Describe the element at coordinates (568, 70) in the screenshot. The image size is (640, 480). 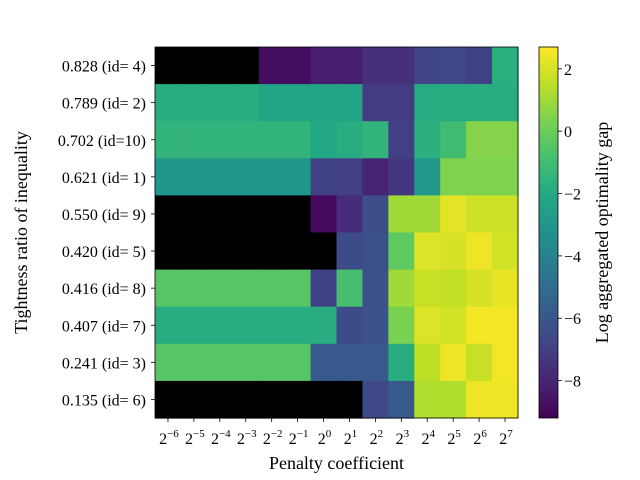
I see `colorbar-tick-label: 2` at that location.